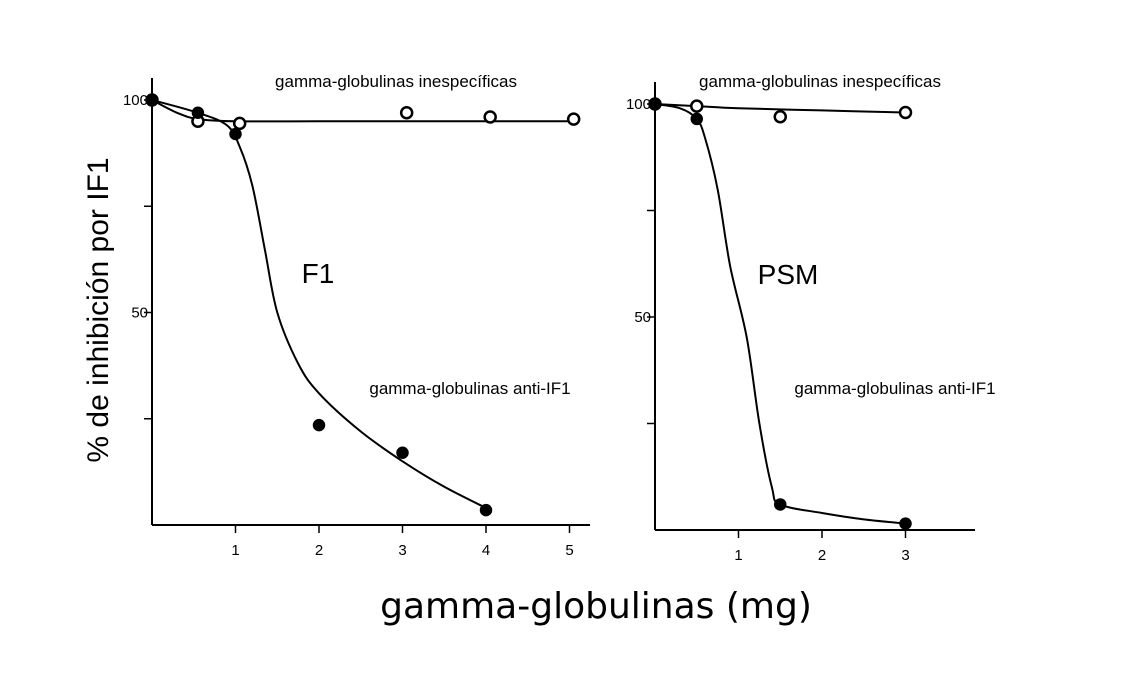 The height and width of the screenshot is (691, 1121). I want to click on y-axis-label: % de inhibición por IF1, so click(98, 309).